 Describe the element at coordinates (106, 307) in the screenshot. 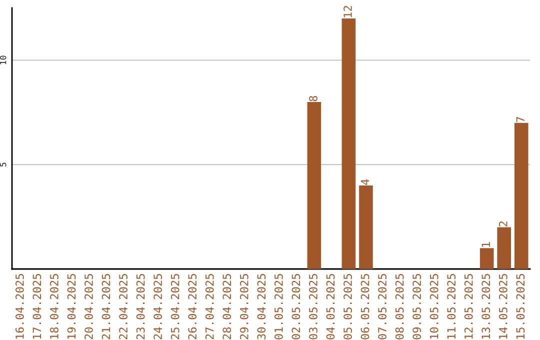

I see `x-tick-label: 21.04.2025` at that location.